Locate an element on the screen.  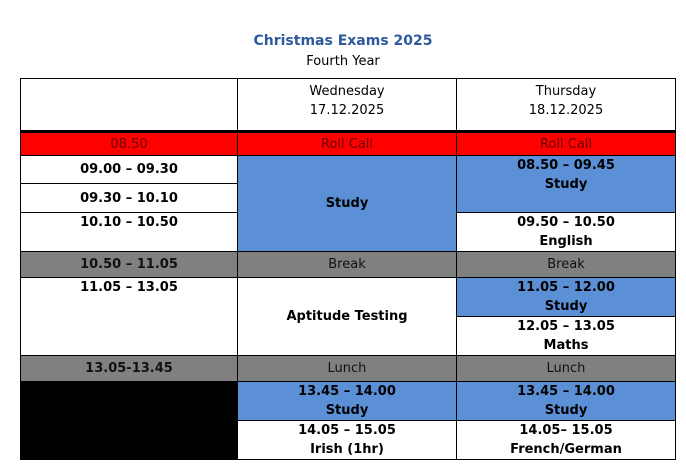
time: 10.50 – 11.05 is located at coordinates (129, 264).